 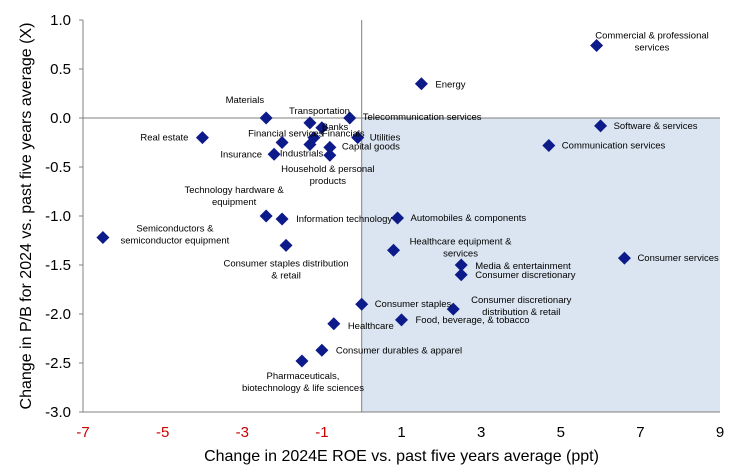 I want to click on x-tick-label: 1, so click(x=401, y=432).